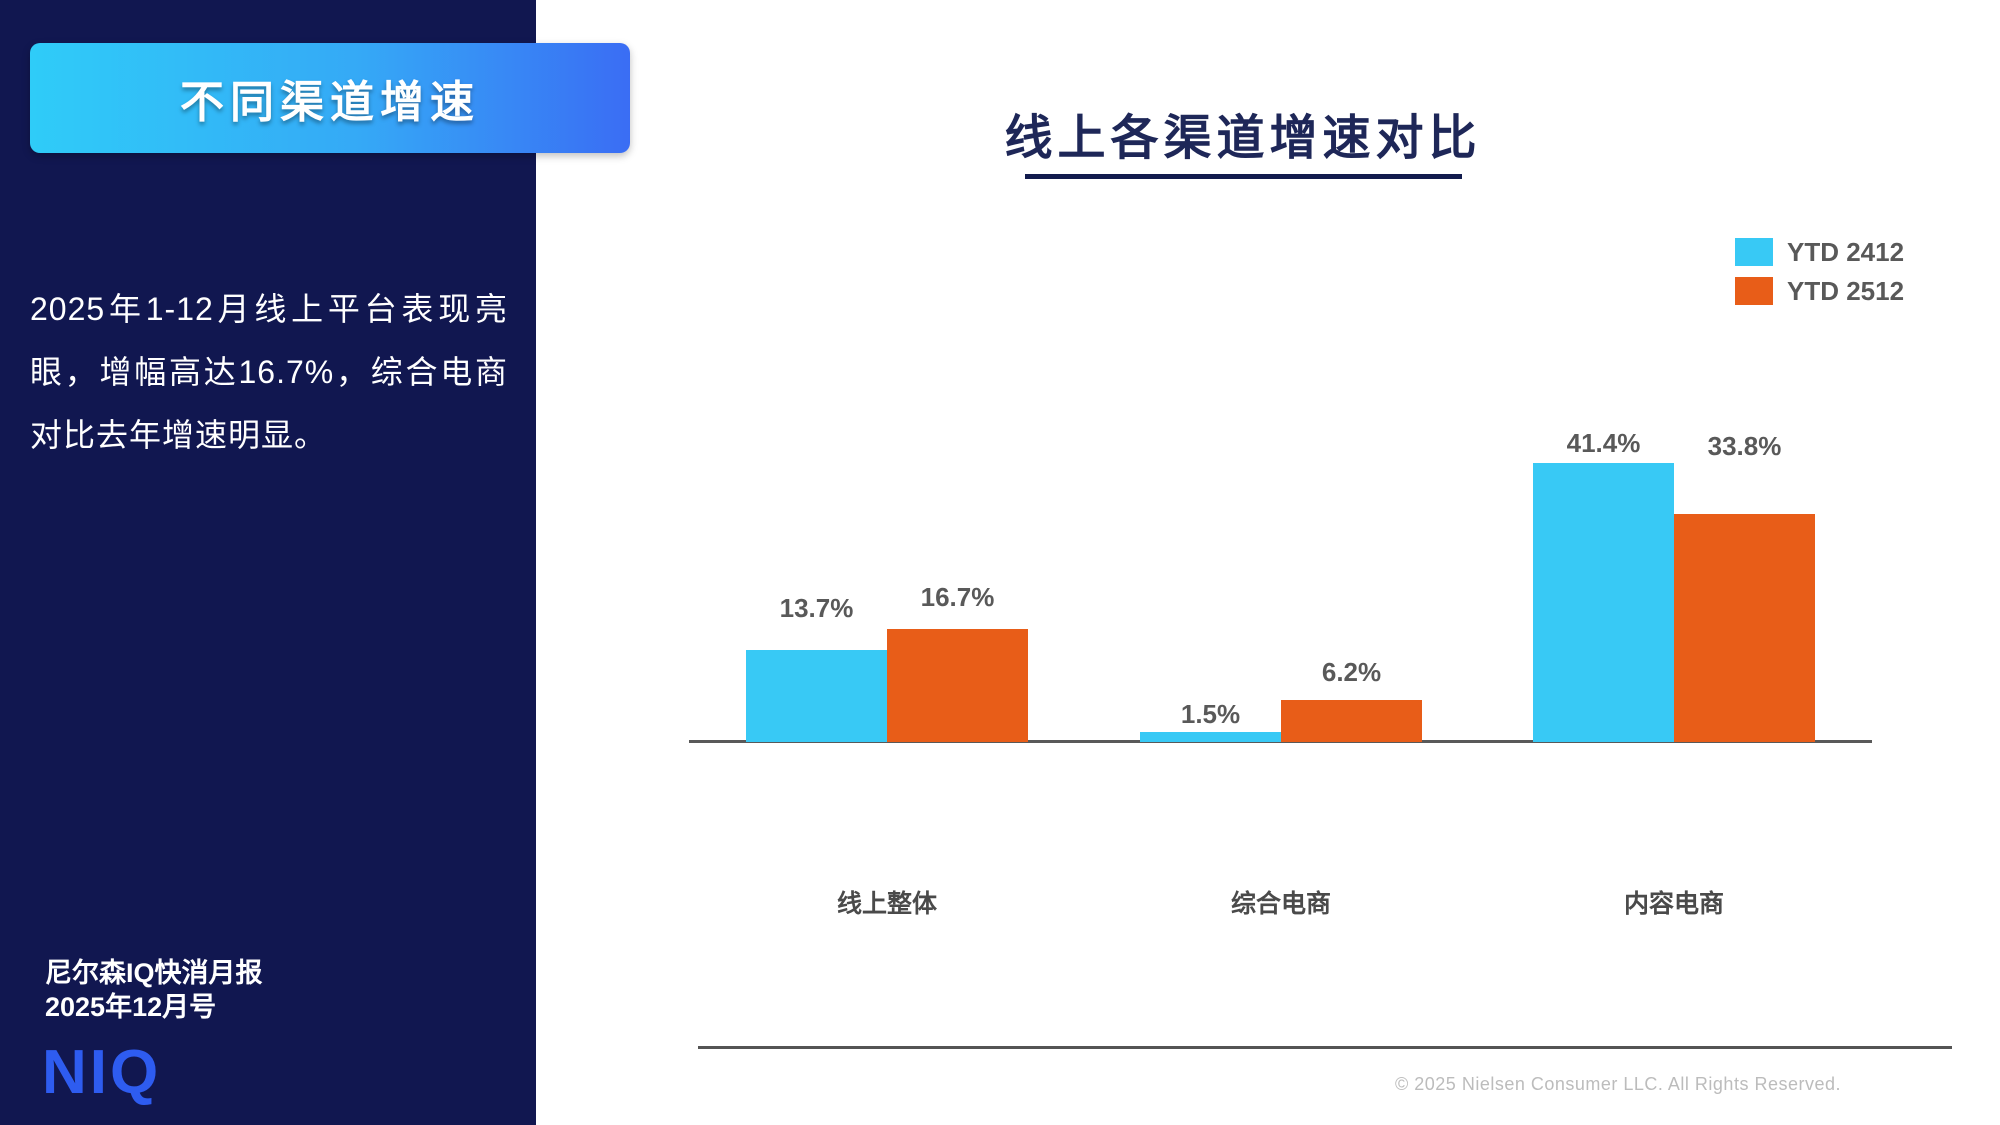 Image resolution: width=2000 pixels, height=1125 pixels. I want to click on chart-title: 线上各渠道增速对比, so click(1243, 138).